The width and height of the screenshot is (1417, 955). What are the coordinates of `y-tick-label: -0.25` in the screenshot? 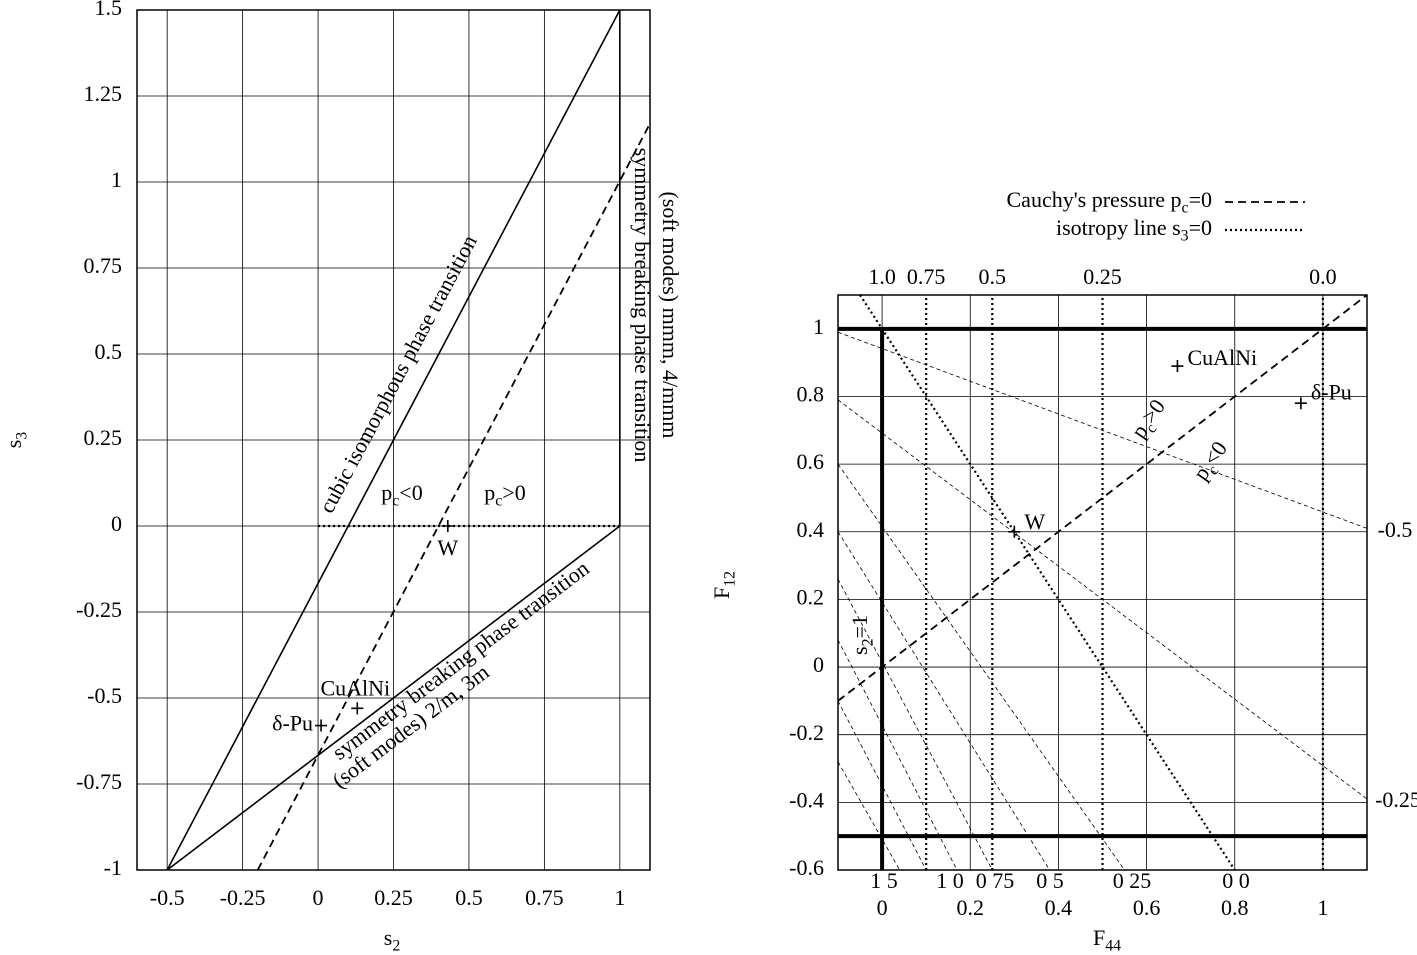 It's located at (99, 609).